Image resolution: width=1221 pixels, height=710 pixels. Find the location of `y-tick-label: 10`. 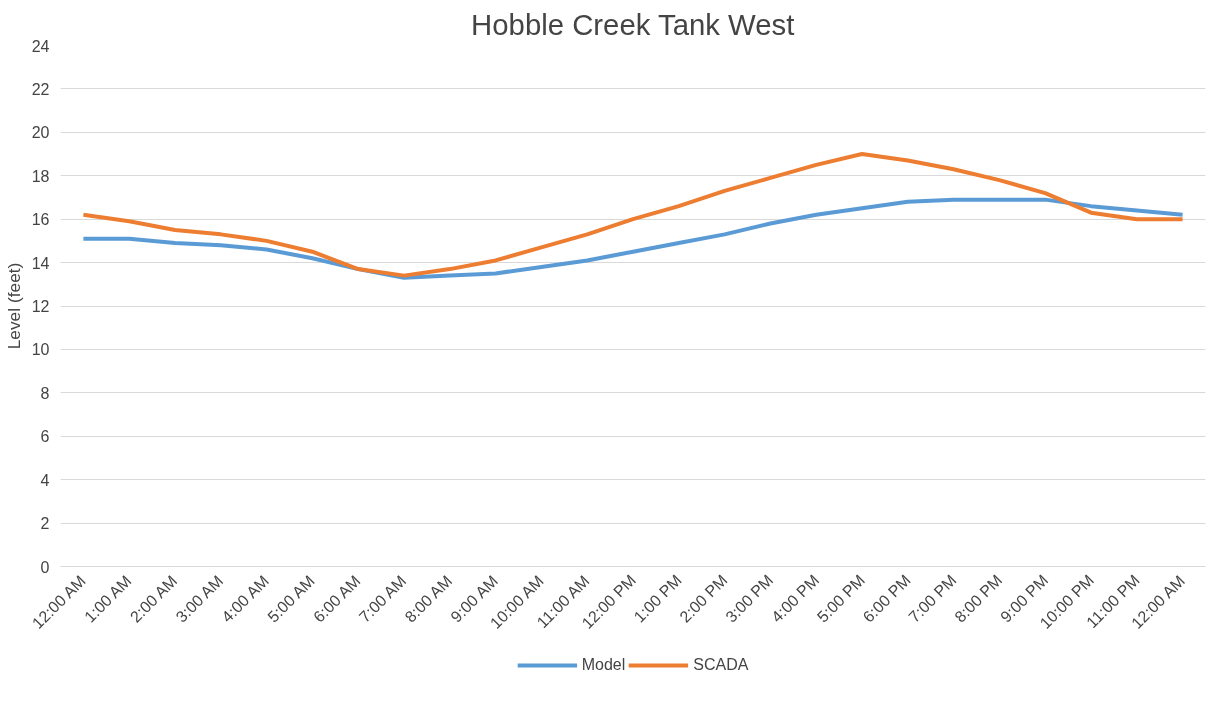

y-tick-label: 10 is located at coordinates (40, 350).